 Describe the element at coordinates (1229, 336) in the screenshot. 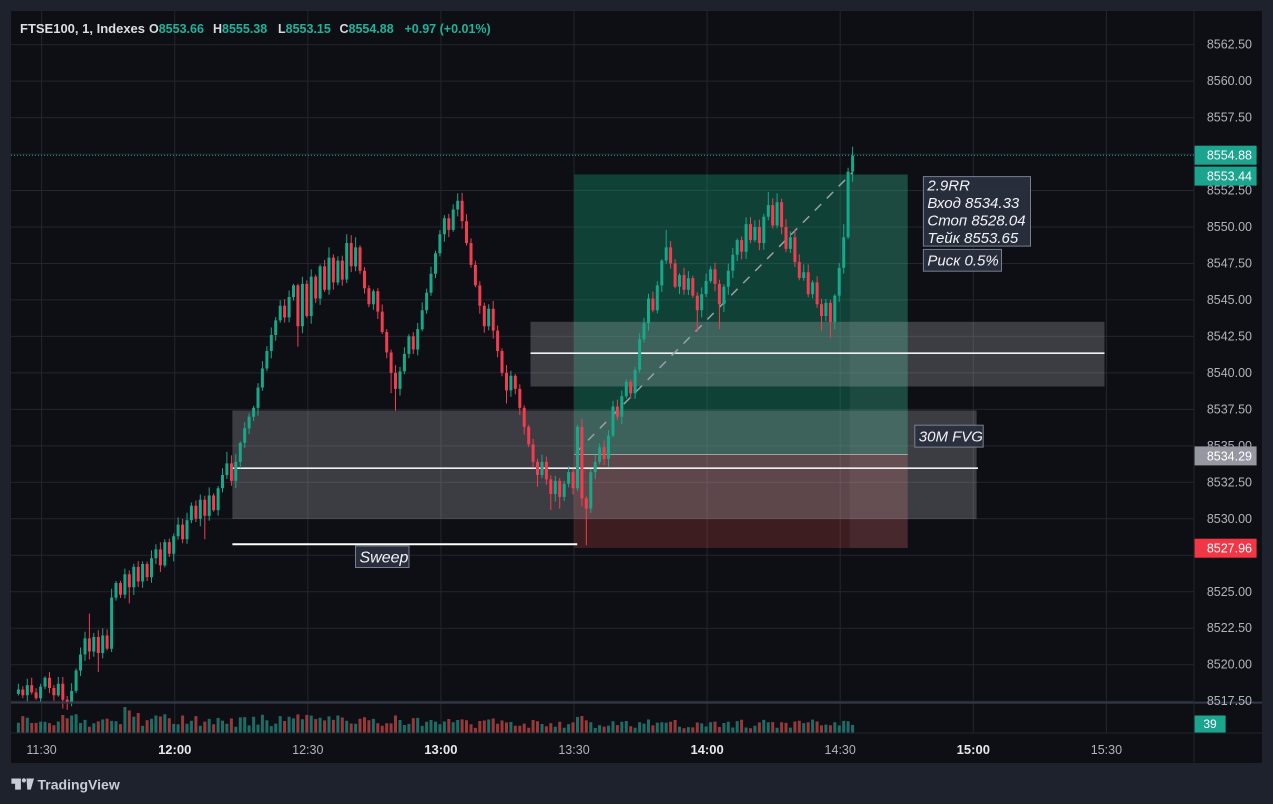

I see `svg-text: 8542.50` at that location.